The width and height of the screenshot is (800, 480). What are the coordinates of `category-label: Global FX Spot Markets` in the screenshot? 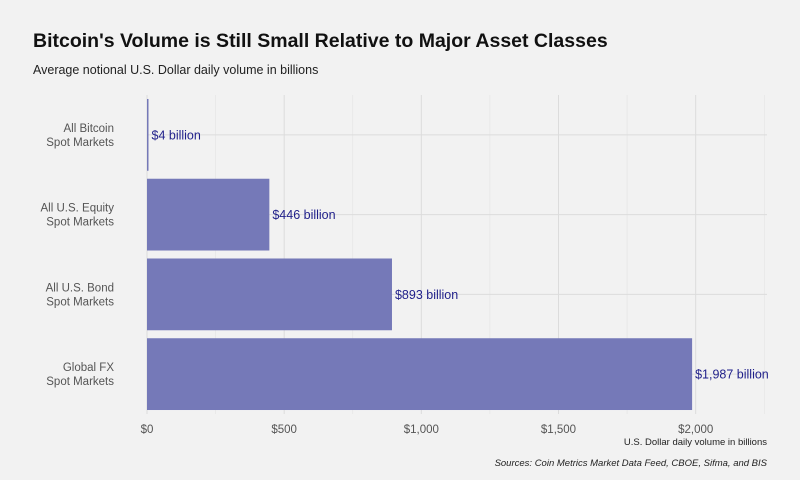 It's located at (80, 375).